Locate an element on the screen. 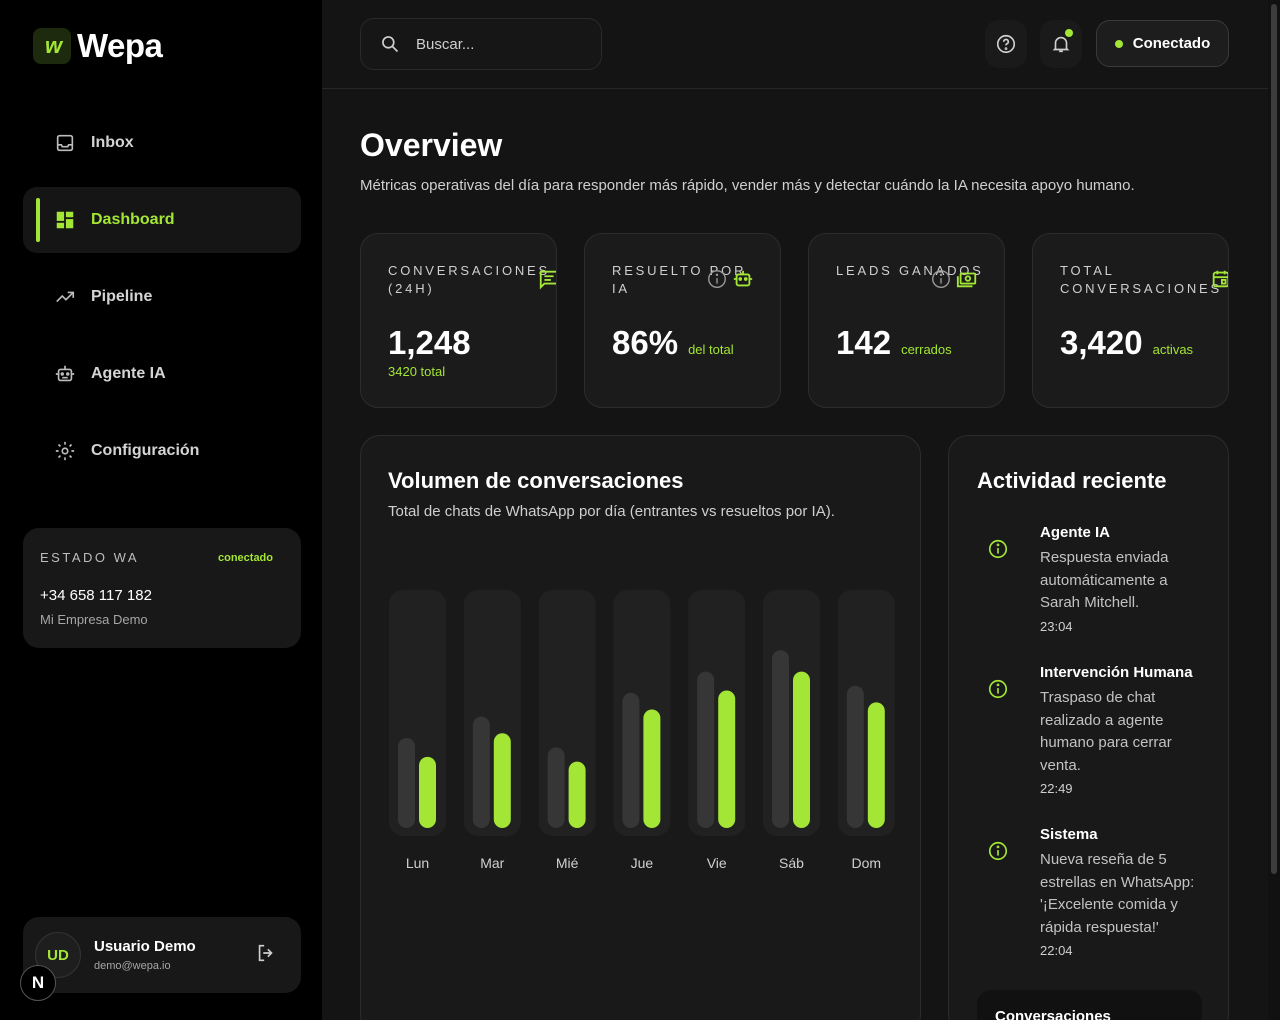  stat-suffix: cerrados is located at coordinates (926, 349).